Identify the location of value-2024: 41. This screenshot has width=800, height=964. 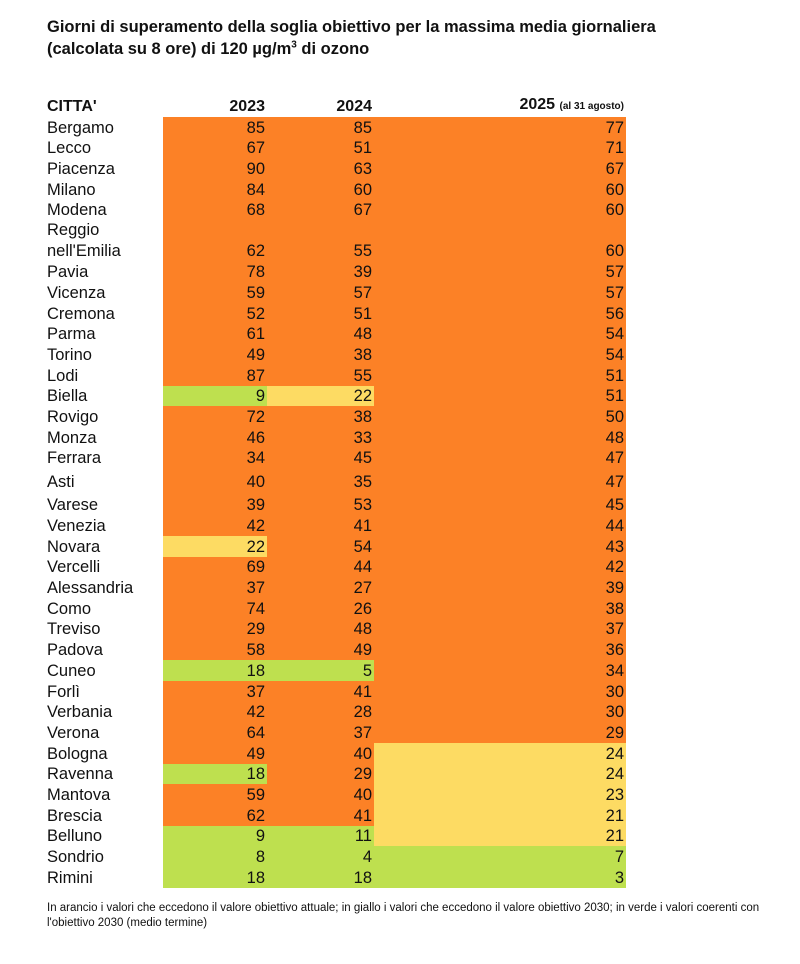
(320, 525).